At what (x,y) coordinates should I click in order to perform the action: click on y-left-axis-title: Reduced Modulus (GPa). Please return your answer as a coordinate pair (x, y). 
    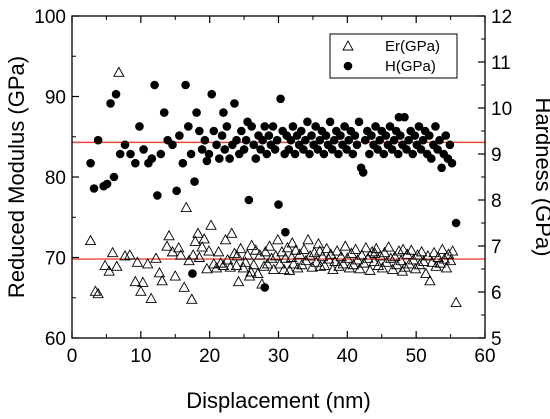
    Looking at the image, I should click on (16, 177).